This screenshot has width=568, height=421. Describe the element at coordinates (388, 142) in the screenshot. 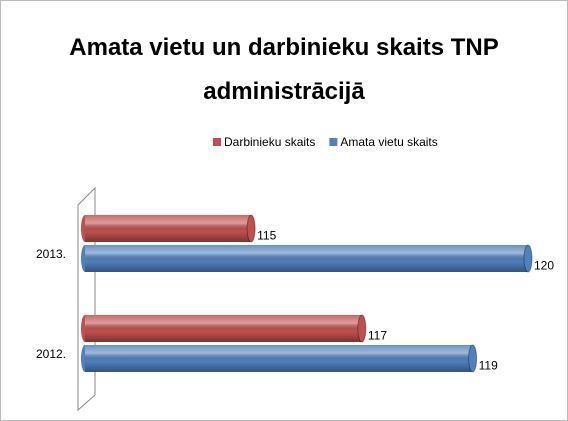

I see `legend-label: Amata vietu skaits` at that location.